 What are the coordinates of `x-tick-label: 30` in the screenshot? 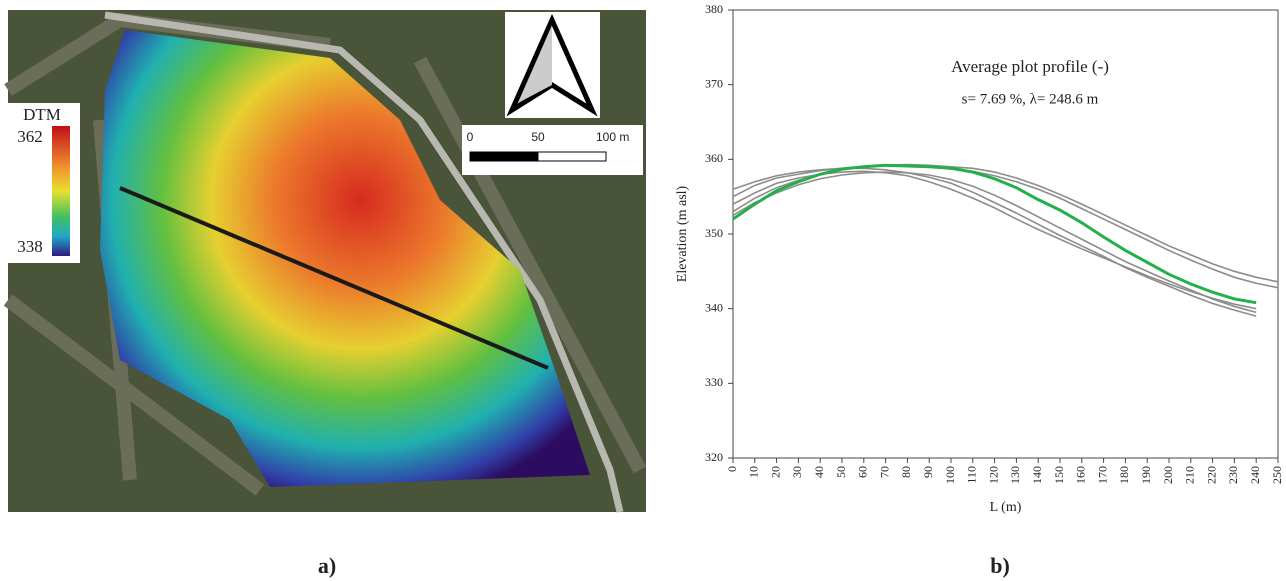 It's located at (797, 472).